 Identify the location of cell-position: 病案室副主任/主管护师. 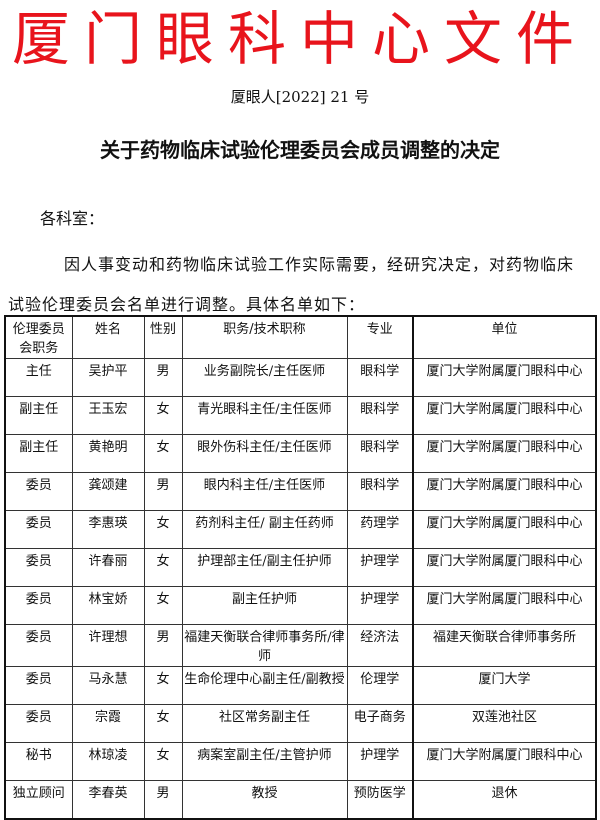
(264, 761).